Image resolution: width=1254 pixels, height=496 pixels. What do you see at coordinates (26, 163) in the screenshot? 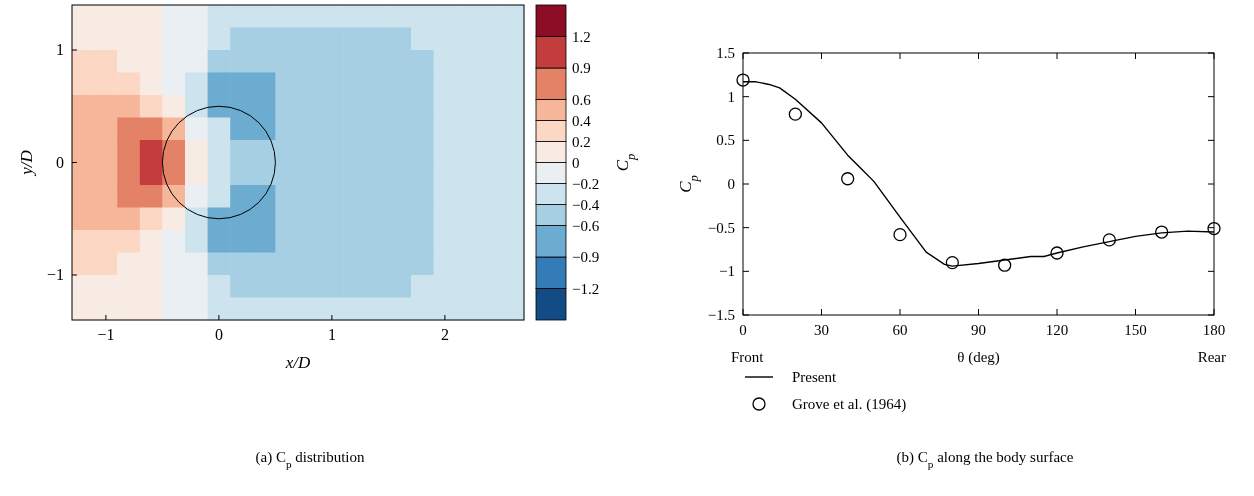
I see `y-axis-title: y/D` at bounding box center [26, 163].